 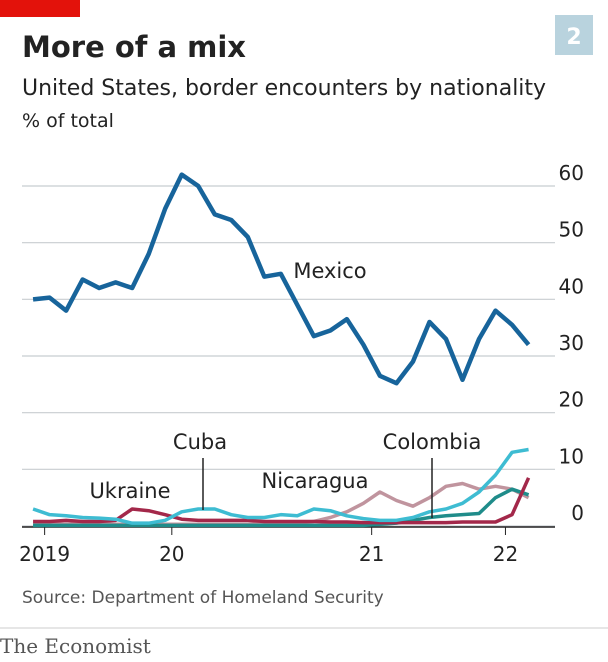 What do you see at coordinates (203, 598) in the screenshot?
I see `source: Source: Department of Homeland Security` at bounding box center [203, 598].